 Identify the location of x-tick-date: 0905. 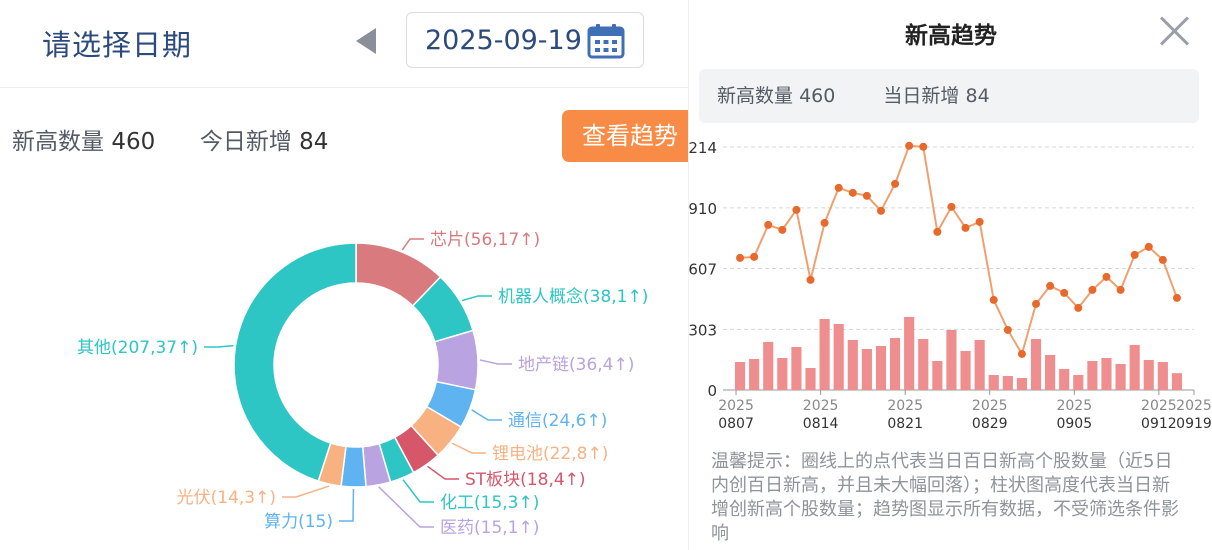
(1074, 424).